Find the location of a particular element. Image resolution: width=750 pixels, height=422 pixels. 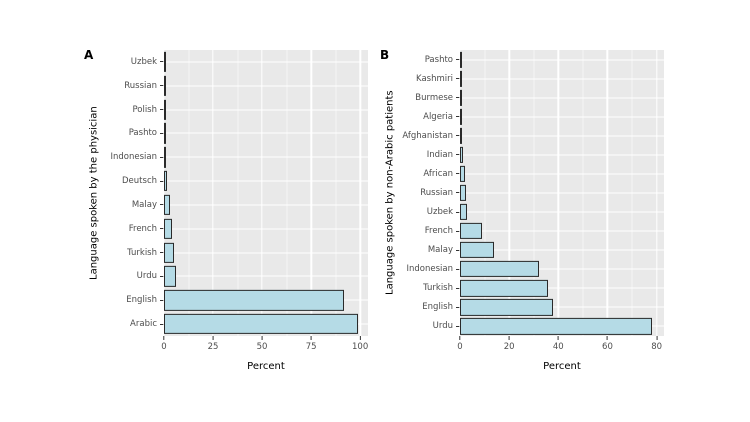

x-tick: 40 is located at coordinates (558, 344).